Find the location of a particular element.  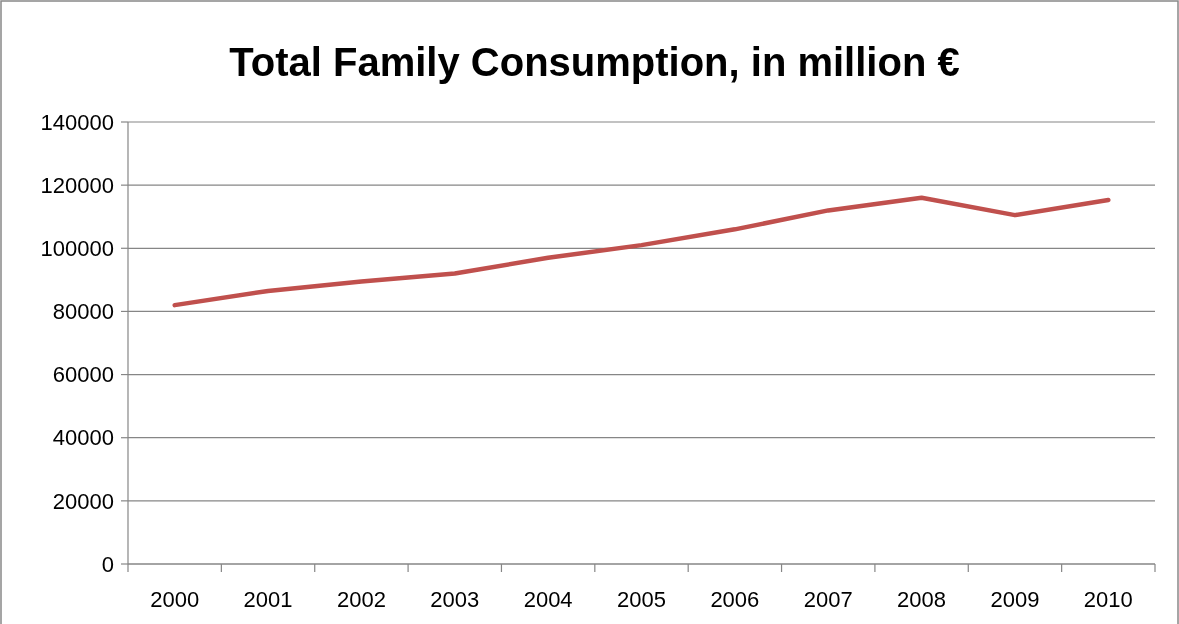

line-series is located at coordinates (641, 251).